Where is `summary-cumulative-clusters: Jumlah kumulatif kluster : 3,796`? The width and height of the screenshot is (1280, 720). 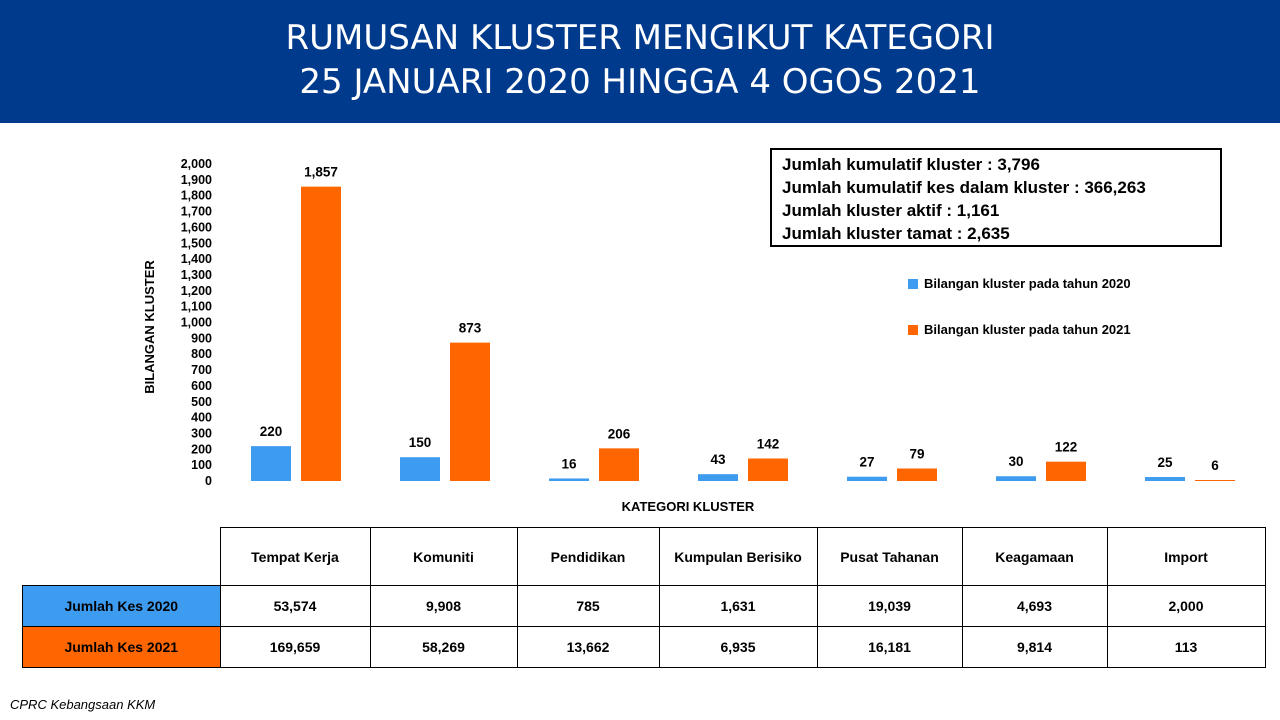
summary-cumulative-clusters: Jumlah kumulatif kluster : 3,796 is located at coordinates (911, 164).